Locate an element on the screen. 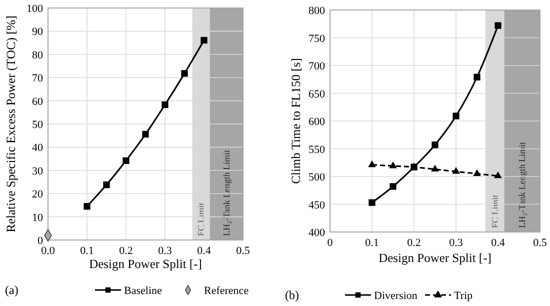 This screenshot has height=306, width=550. y-tick-label: 550 is located at coordinates (317, 150).